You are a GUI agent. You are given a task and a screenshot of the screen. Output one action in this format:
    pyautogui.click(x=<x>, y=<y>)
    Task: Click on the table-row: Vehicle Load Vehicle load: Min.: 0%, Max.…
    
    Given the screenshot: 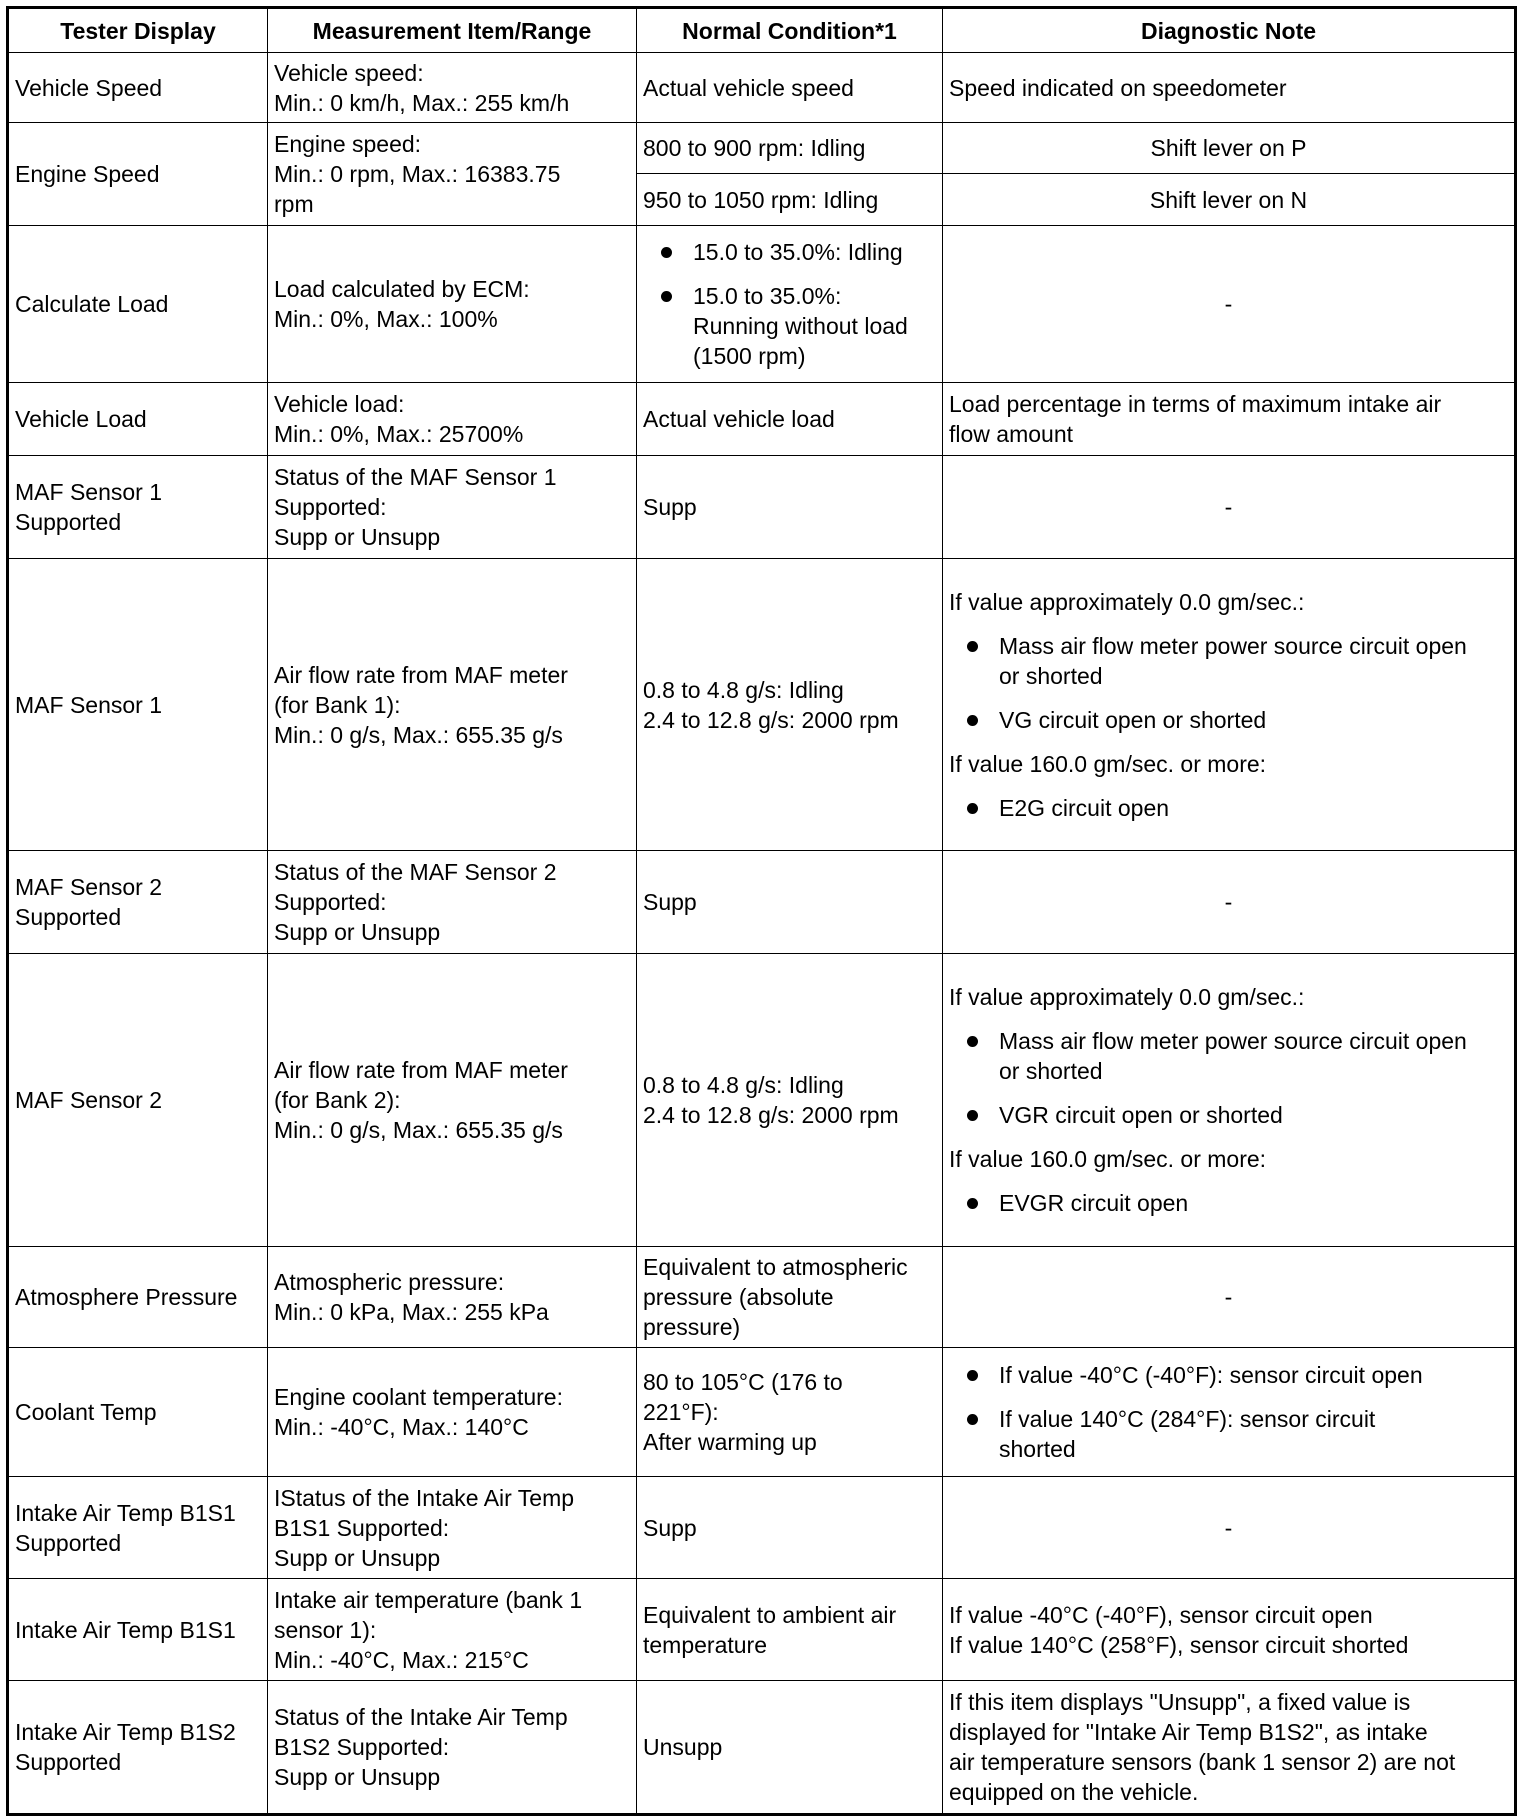 What is the action you would take?
    pyautogui.click(x=761, y=419)
    